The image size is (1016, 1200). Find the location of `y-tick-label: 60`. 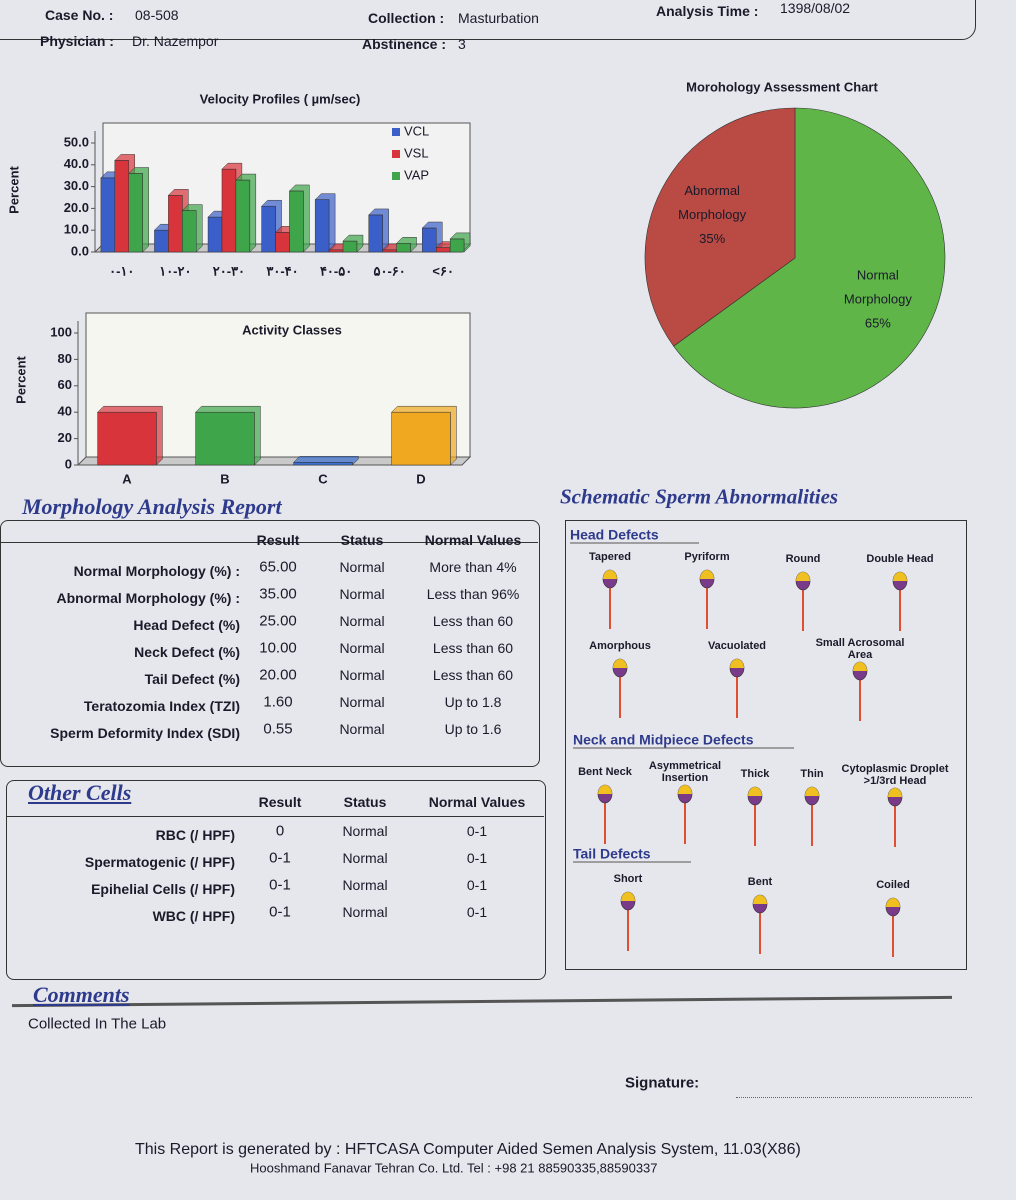

y-tick-label: 60 is located at coordinates (65, 384).